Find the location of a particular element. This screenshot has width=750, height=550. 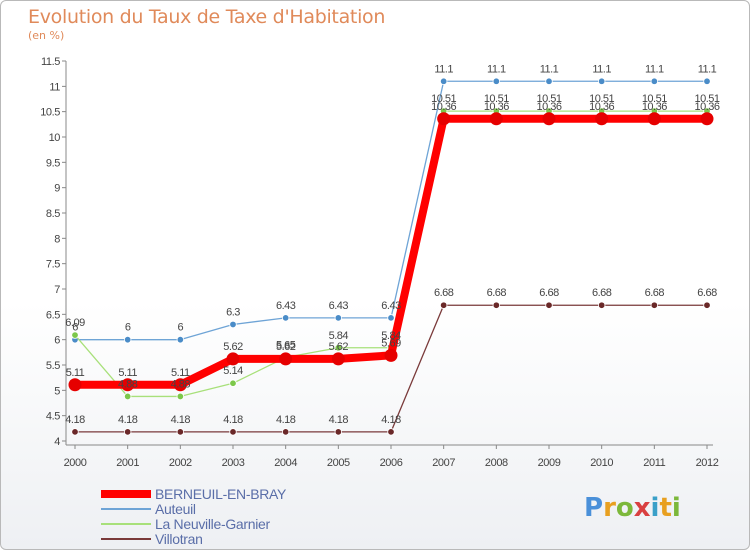

data-label-la-neuville-garnier: 4.88 is located at coordinates (128, 384).